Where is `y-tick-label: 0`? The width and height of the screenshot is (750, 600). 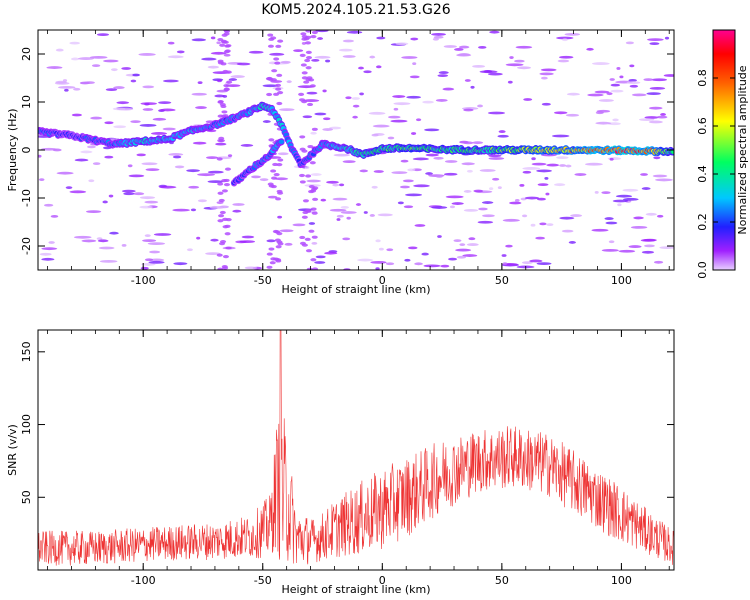 y-tick-label: 0 is located at coordinates (26, 150).